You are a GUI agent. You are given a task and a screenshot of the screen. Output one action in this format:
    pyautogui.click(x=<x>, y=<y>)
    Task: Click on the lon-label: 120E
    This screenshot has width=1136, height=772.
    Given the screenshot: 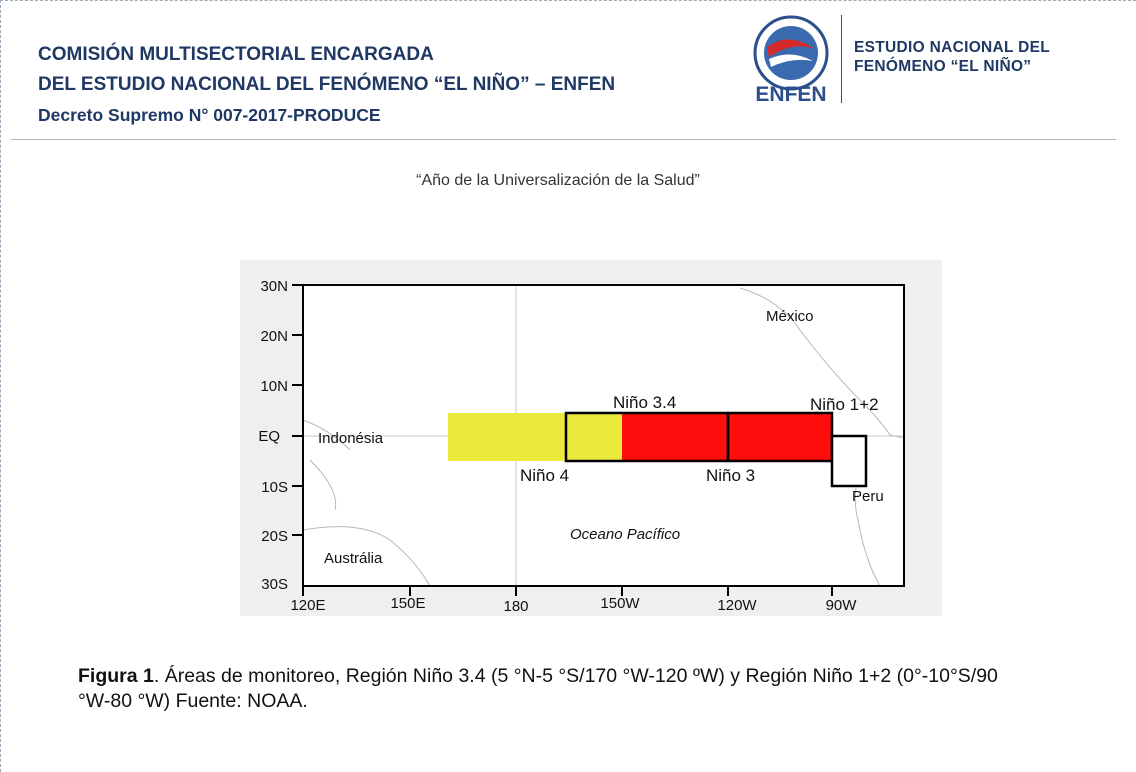 What is the action you would take?
    pyautogui.click(x=307, y=605)
    